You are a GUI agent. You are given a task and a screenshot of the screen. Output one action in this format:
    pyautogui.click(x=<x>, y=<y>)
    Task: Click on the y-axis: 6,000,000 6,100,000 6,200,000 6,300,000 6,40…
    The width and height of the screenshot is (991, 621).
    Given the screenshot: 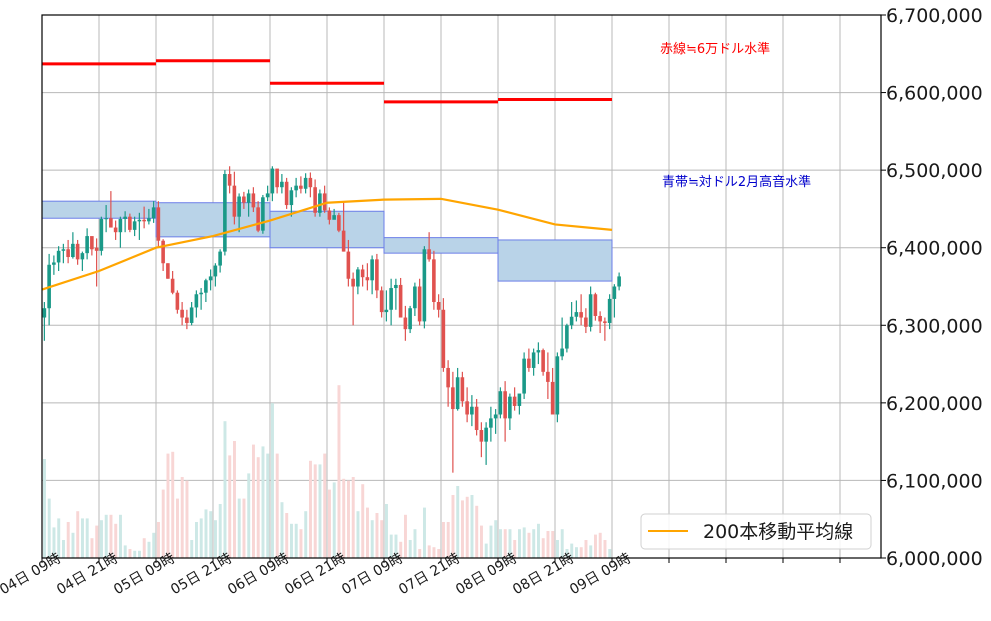 What is the action you would take?
    pyautogui.click(x=932, y=287)
    